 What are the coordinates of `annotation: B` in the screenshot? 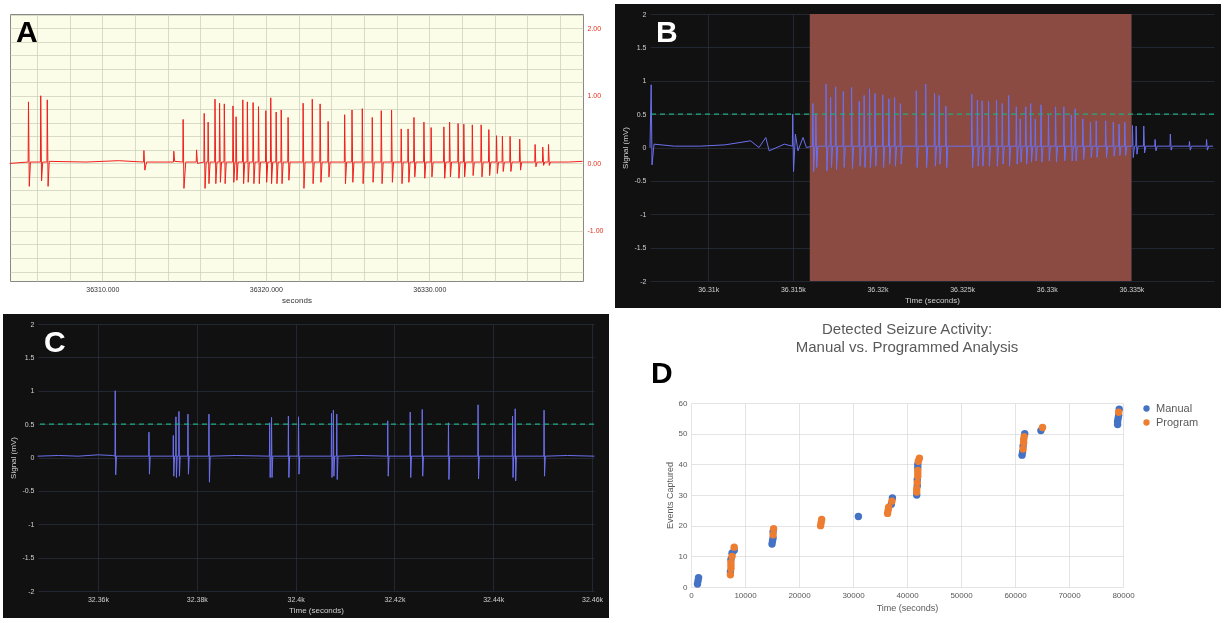 It's located at (667, 31).